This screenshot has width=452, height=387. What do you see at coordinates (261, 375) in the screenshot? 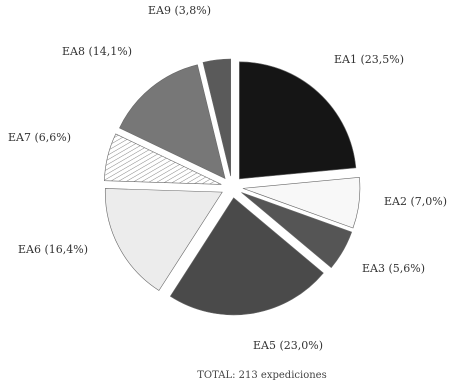
I see `chart-footer: TOTAL: 213 expediciones` at bounding box center [261, 375].